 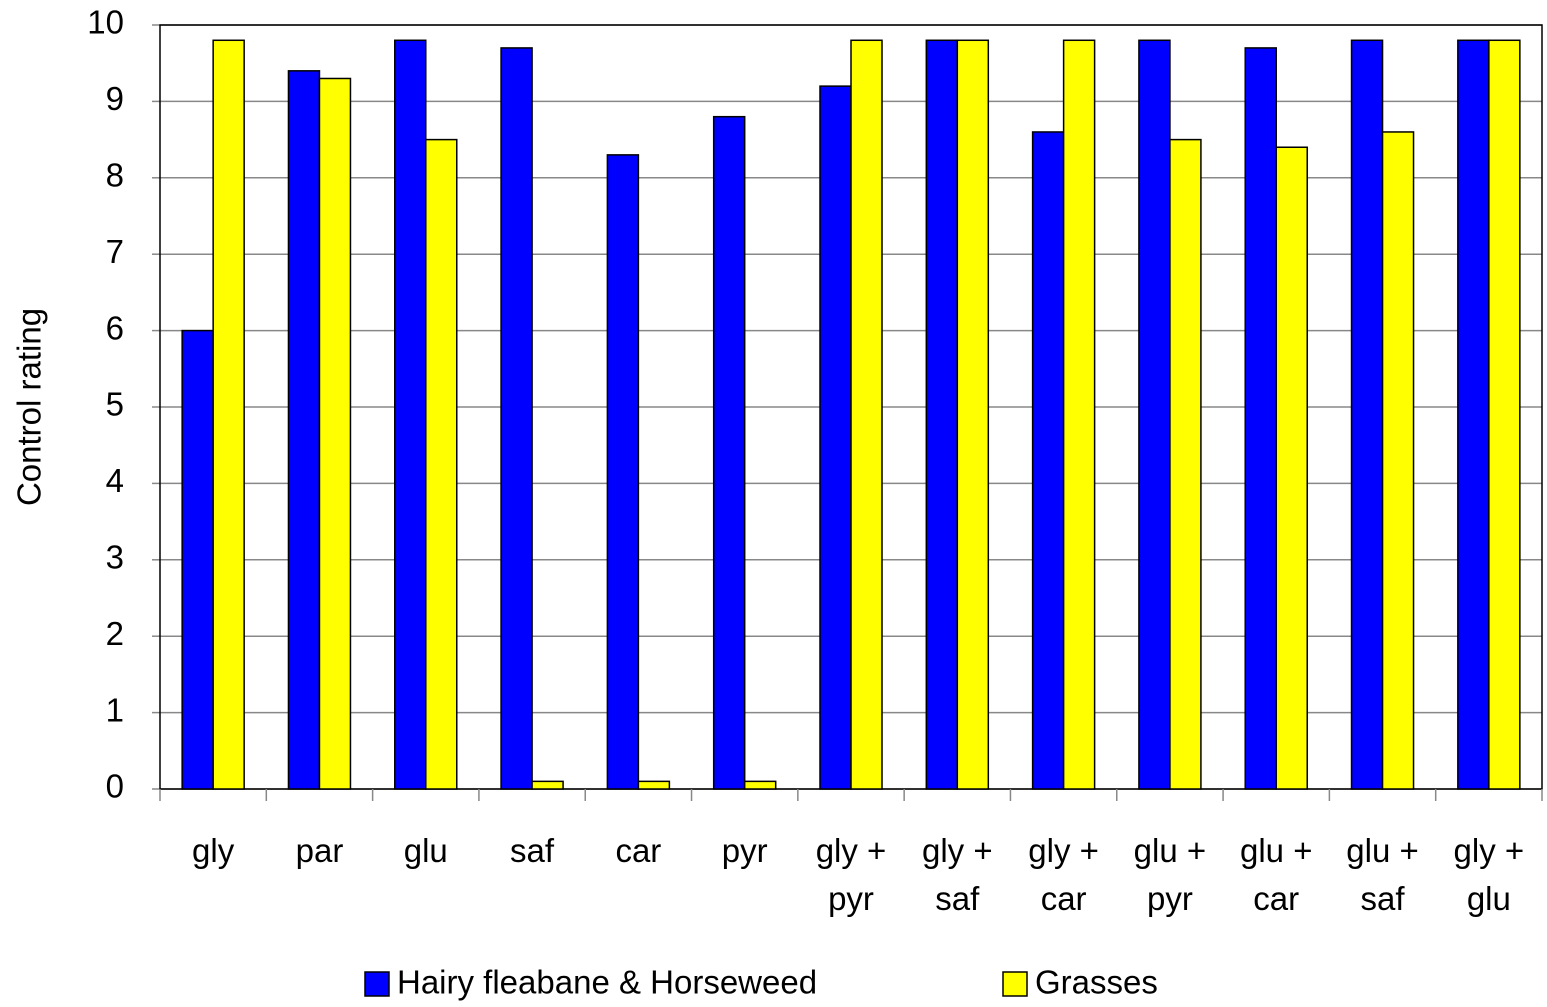 I want to click on y-axis-label: Control rating, so click(x=29, y=407).